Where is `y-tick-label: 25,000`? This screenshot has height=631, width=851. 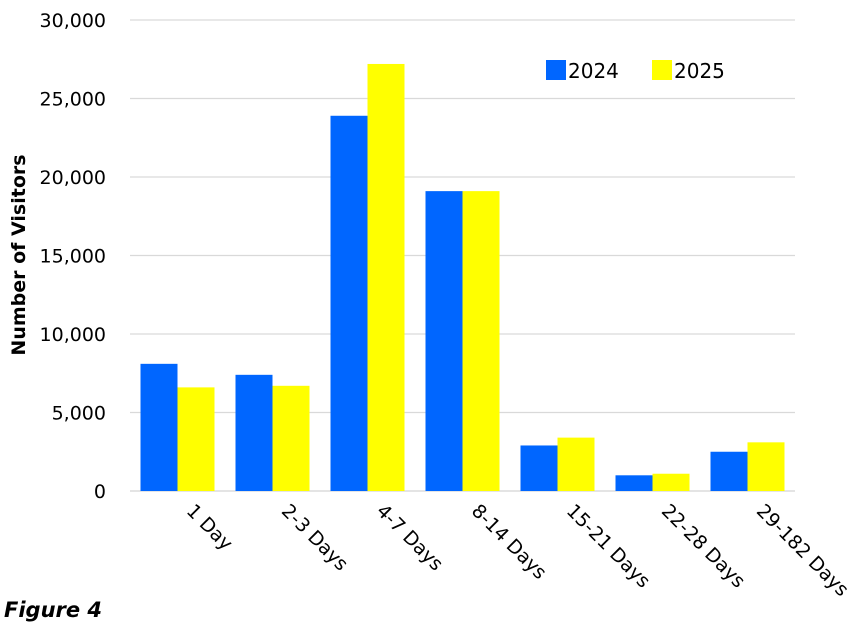 y-tick-label: 25,000 is located at coordinates (73, 100).